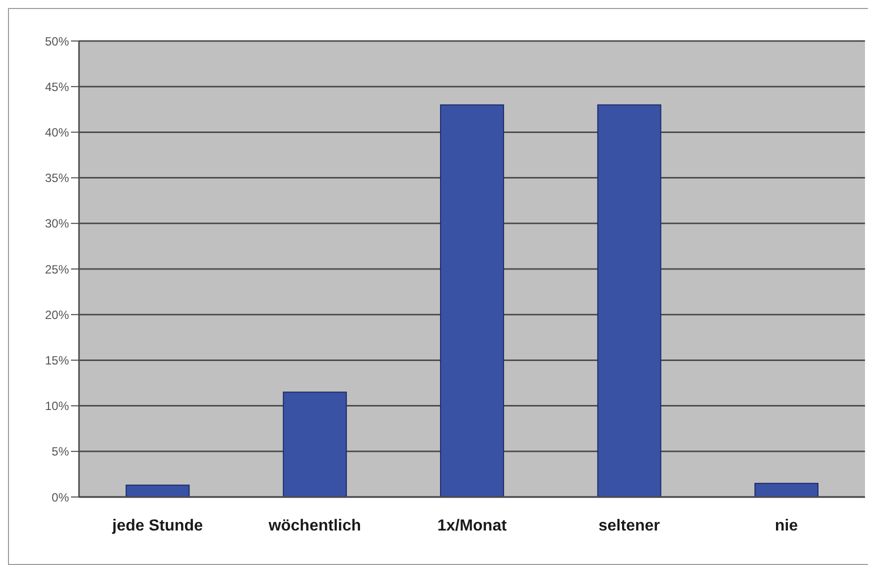  I want to click on y-tick-label: 15%, so click(57, 360).